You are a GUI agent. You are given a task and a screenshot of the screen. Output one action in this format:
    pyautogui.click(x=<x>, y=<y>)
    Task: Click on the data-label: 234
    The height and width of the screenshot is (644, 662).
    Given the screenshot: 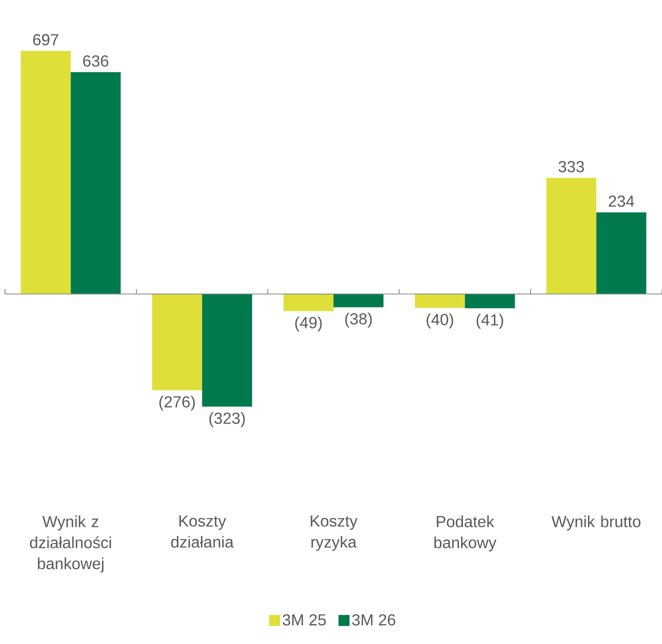 What is the action you would take?
    pyautogui.click(x=621, y=201)
    